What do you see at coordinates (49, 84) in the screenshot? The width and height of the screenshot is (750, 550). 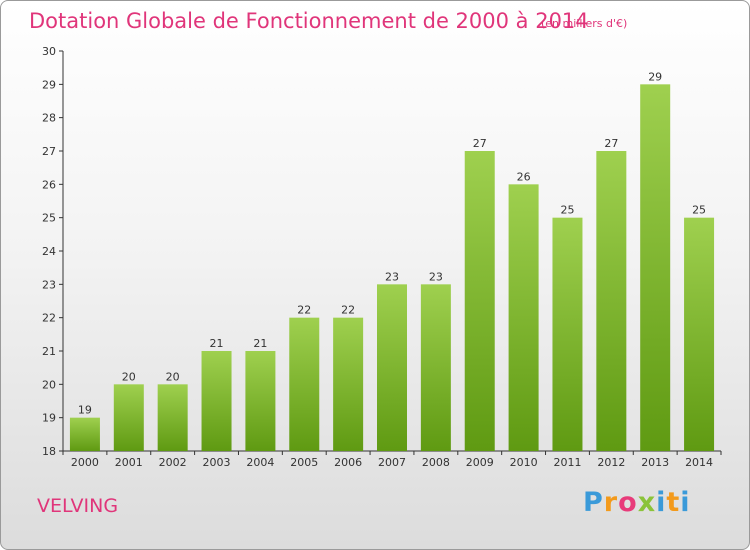 I see `y-tick-label: 29` at bounding box center [49, 84].